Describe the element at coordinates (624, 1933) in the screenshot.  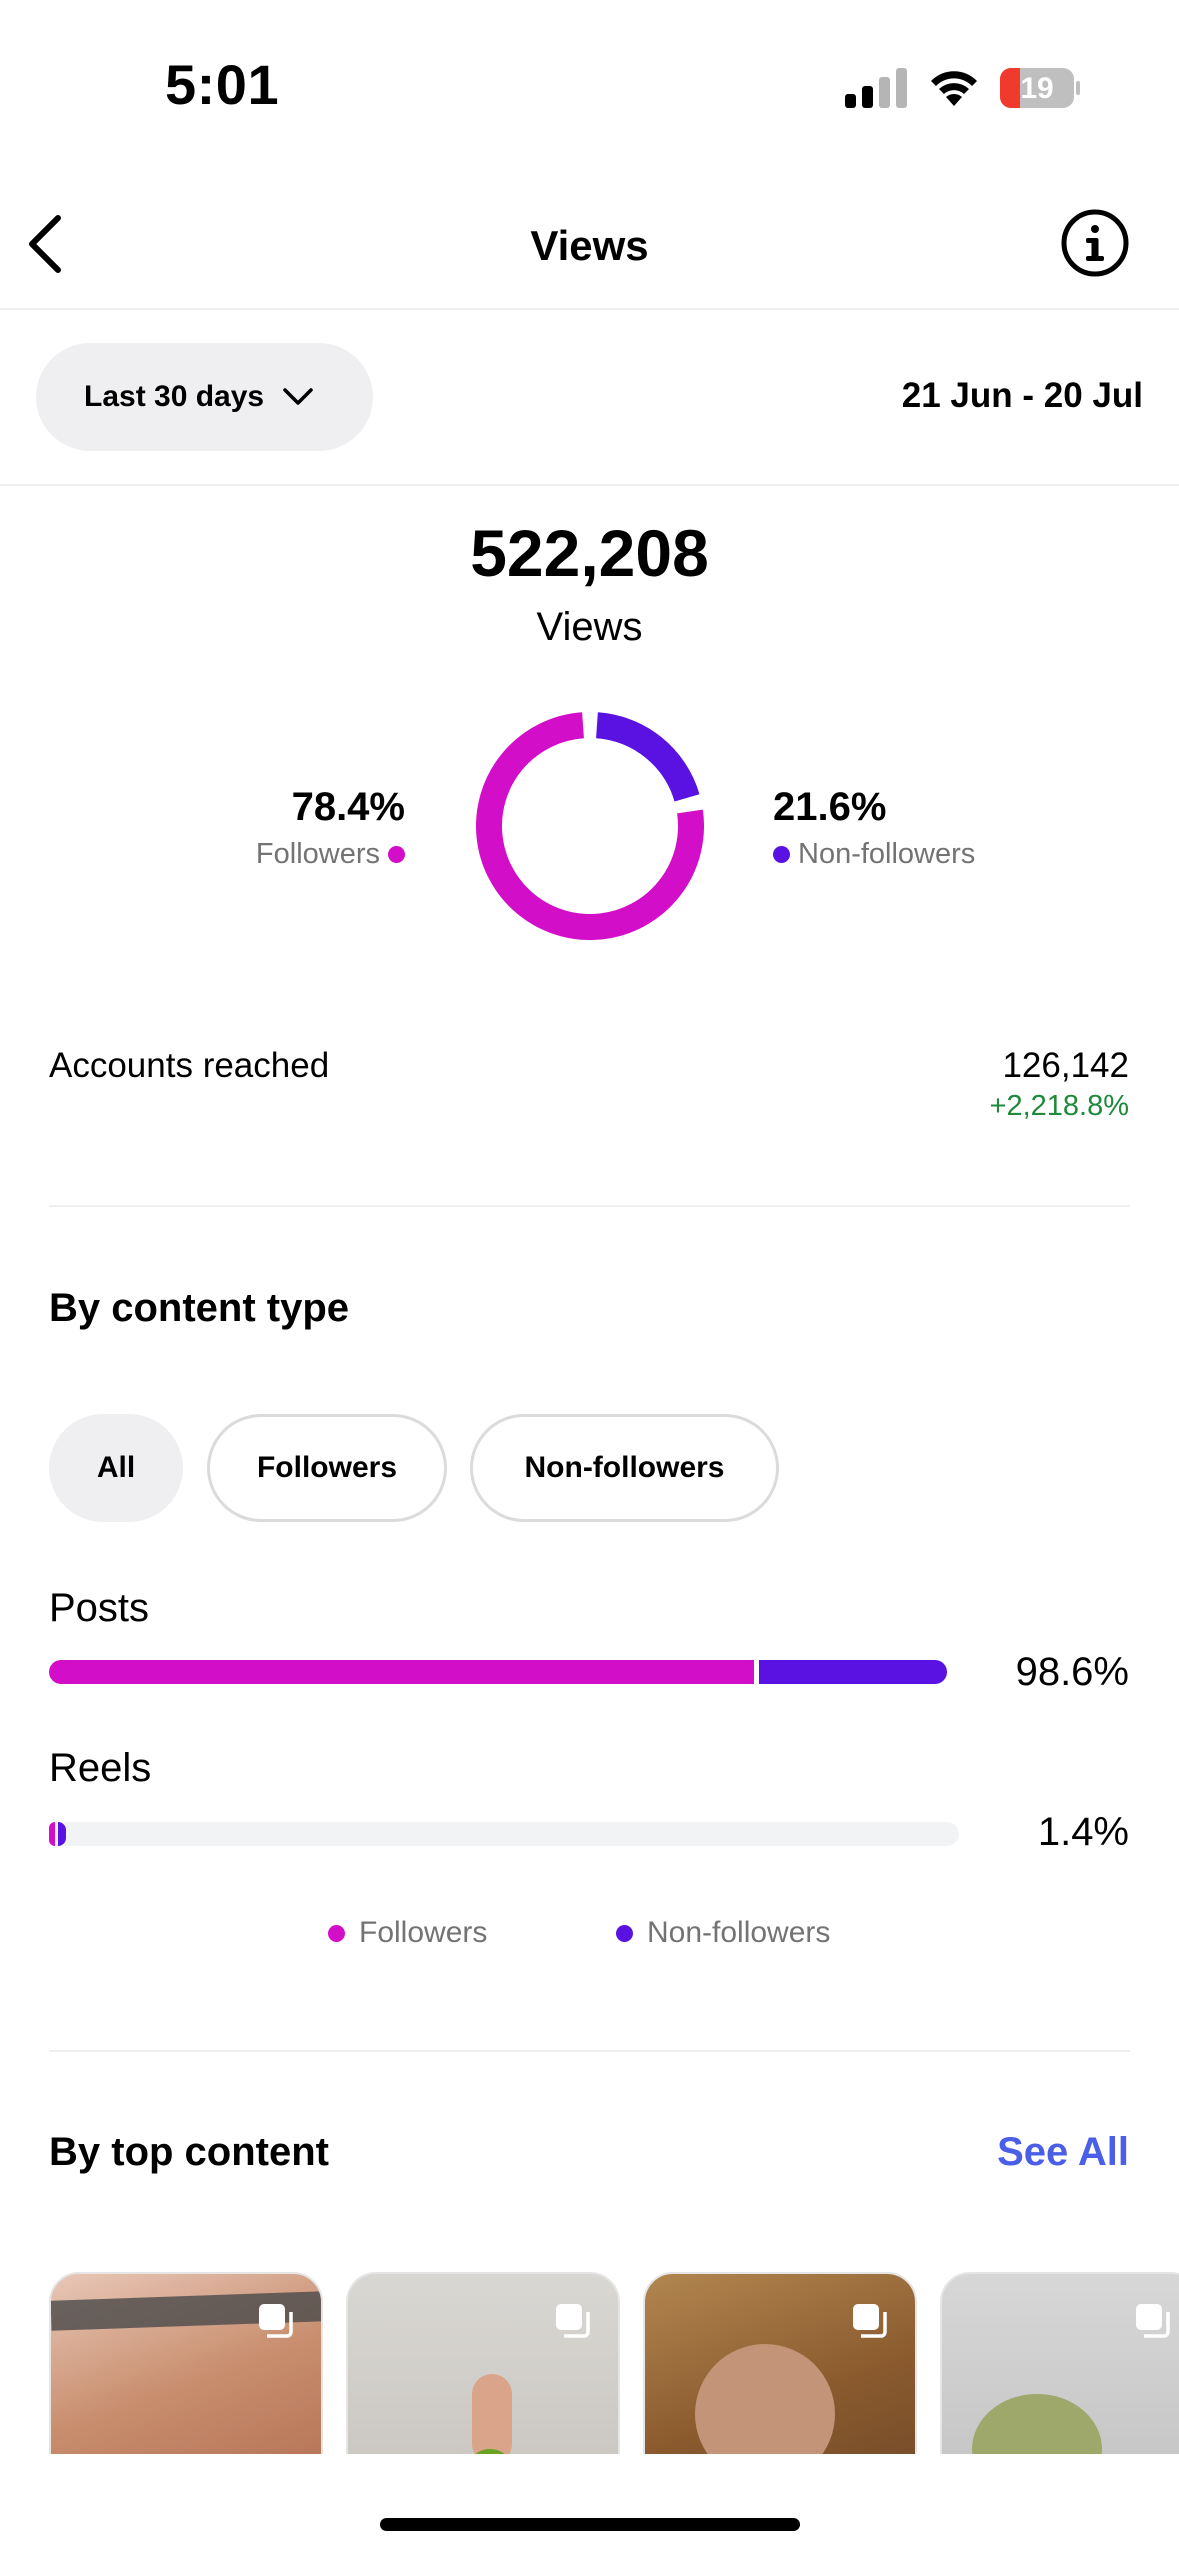
I see `legend-non-followers-dot` at that location.